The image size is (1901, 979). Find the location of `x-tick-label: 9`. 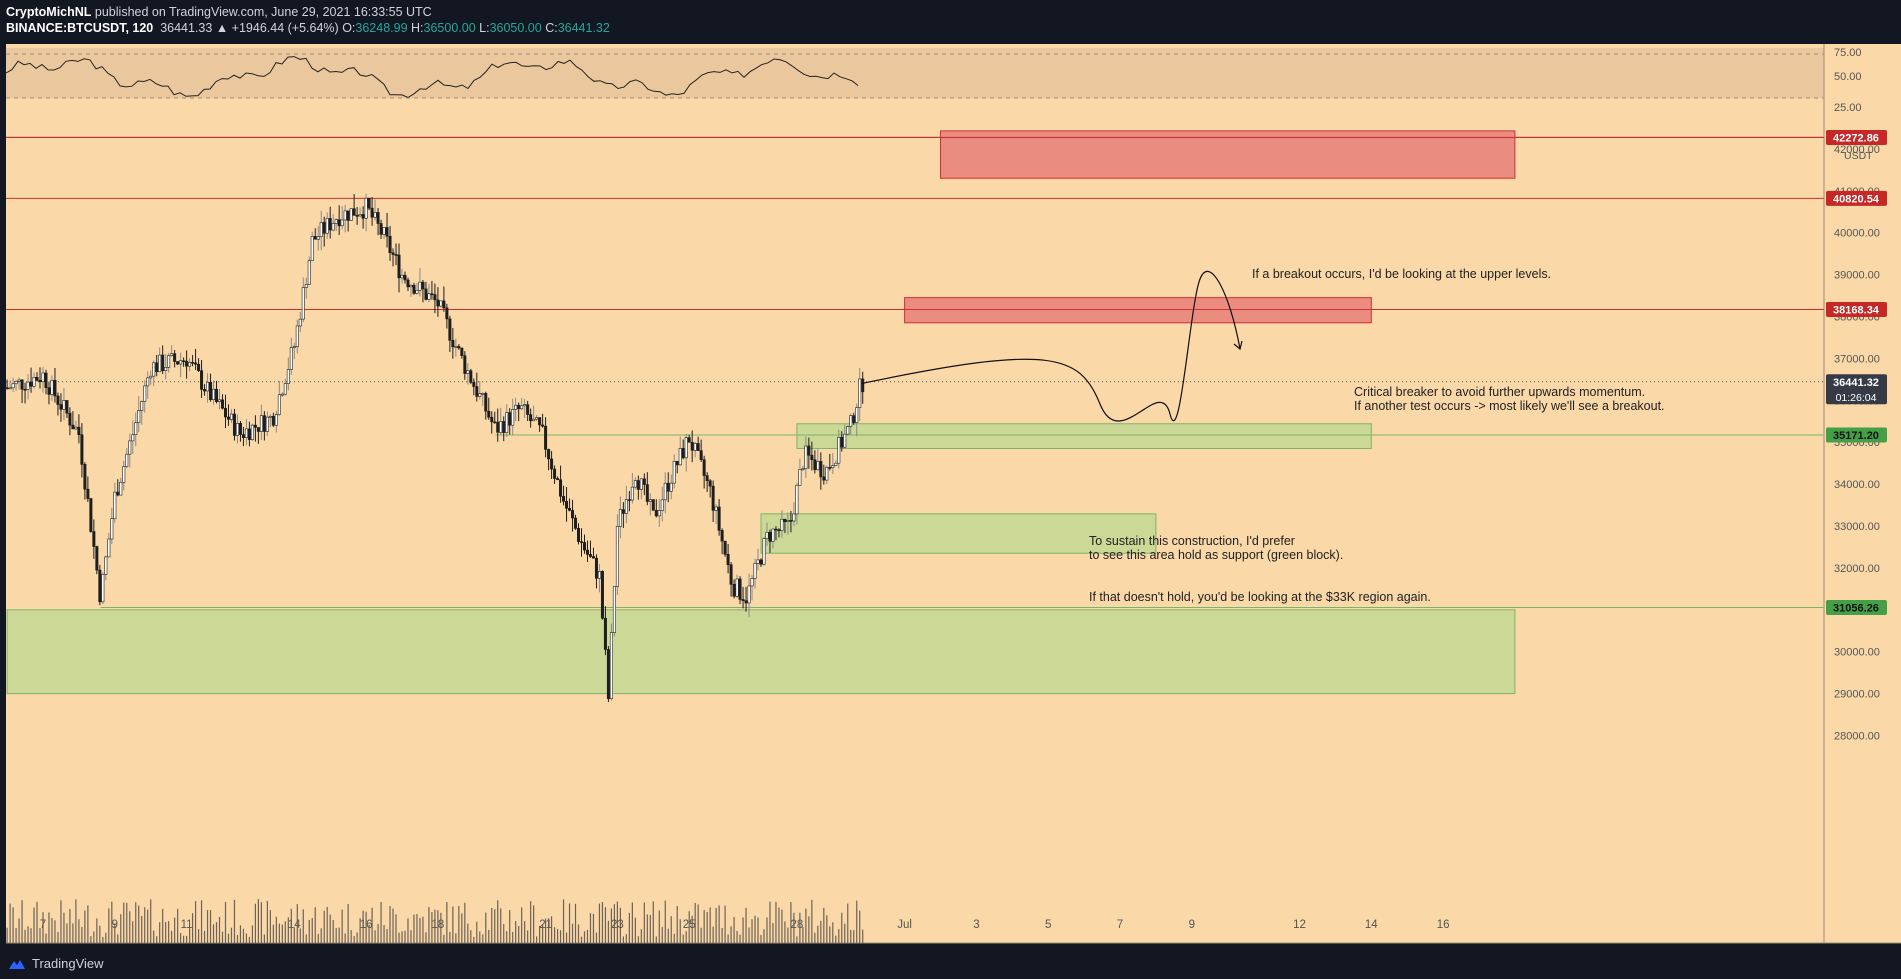

x-tick-label: 9 is located at coordinates (1192, 925).